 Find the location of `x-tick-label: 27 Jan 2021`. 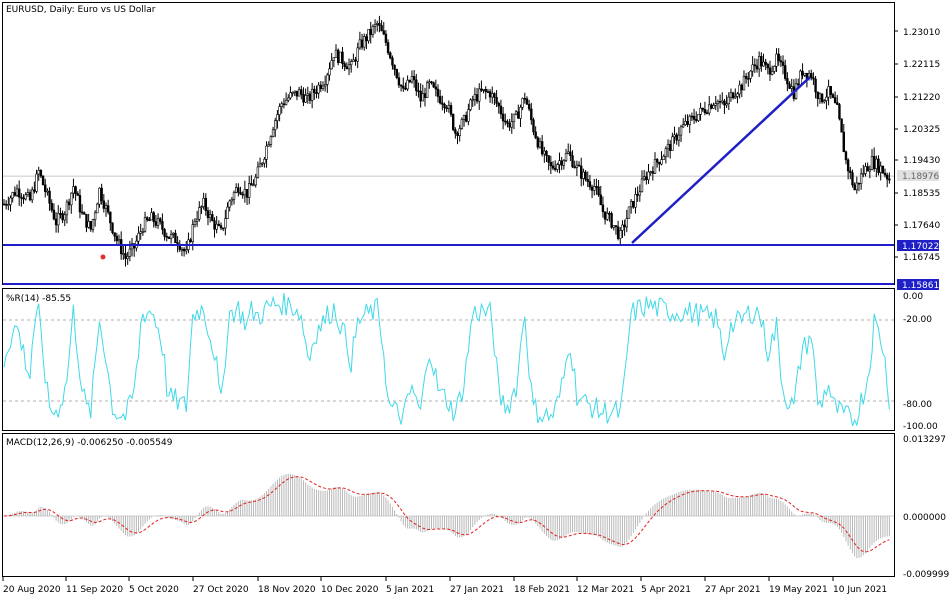

x-tick-label: 27 Jan 2021 is located at coordinates (477, 590).